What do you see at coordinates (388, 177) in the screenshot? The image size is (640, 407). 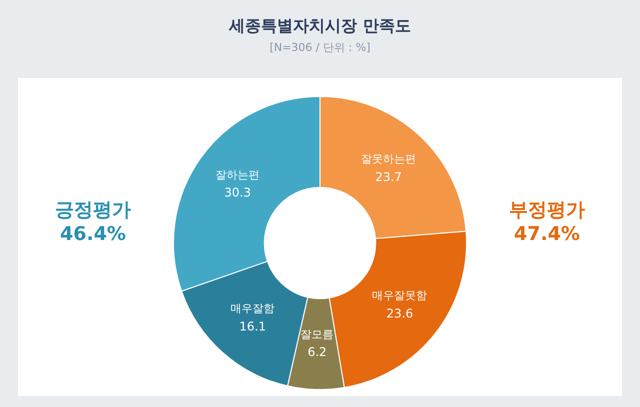 I see `data-label: 23.7` at bounding box center [388, 177].